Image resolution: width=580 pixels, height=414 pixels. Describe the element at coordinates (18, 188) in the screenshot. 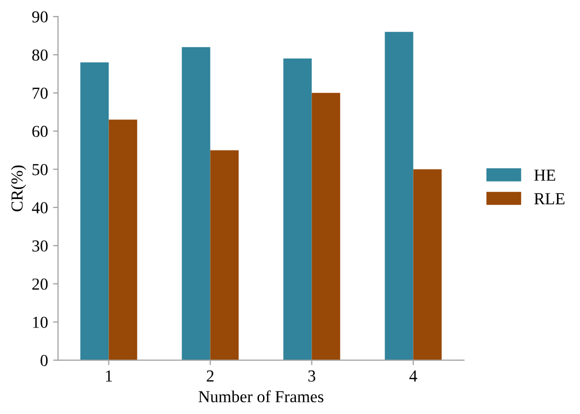

I see `y-axis-title: CR(%)` at that location.